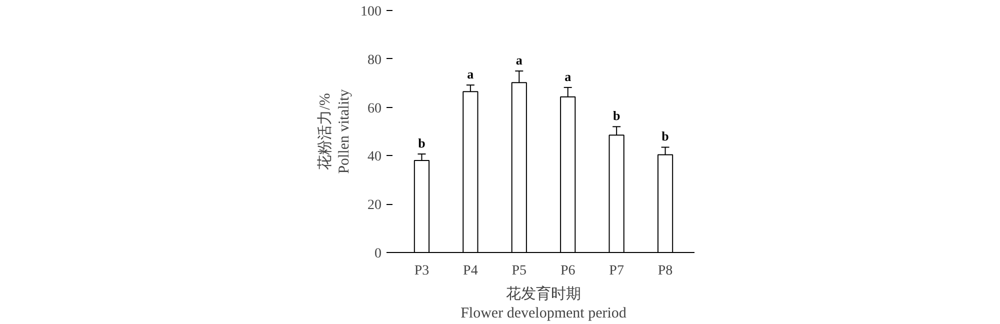 The width and height of the screenshot is (1000, 324). Describe the element at coordinates (543, 304) in the screenshot. I see `x-axis-title: 花发育时期 Flower development period` at that location.